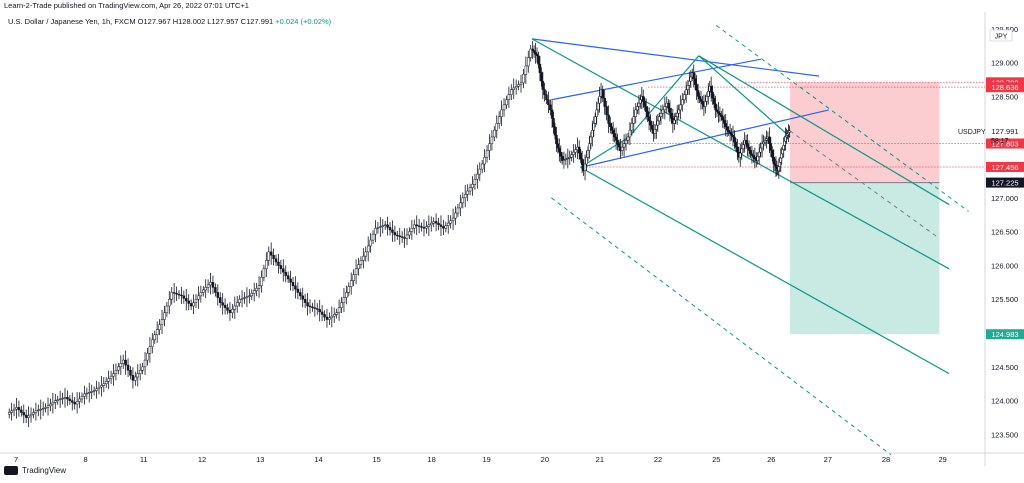 The height and width of the screenshot is (483, 1024). Describe the element at coordinates (1000, 141) in the screenshot. I see `countdown-label: 58:17` at that location.